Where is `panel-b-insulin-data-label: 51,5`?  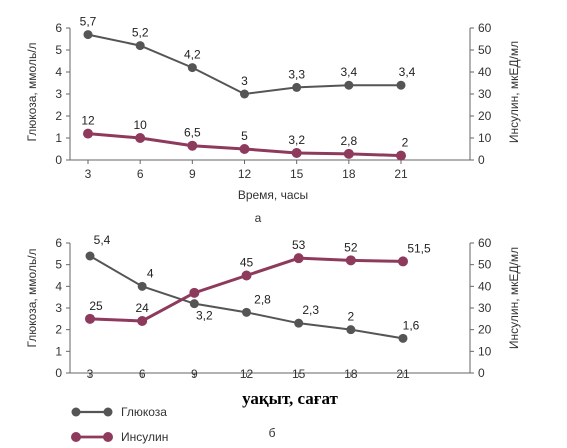 panel-b-insulin-data-label: 51,5 is located at coordinates (419, 248).